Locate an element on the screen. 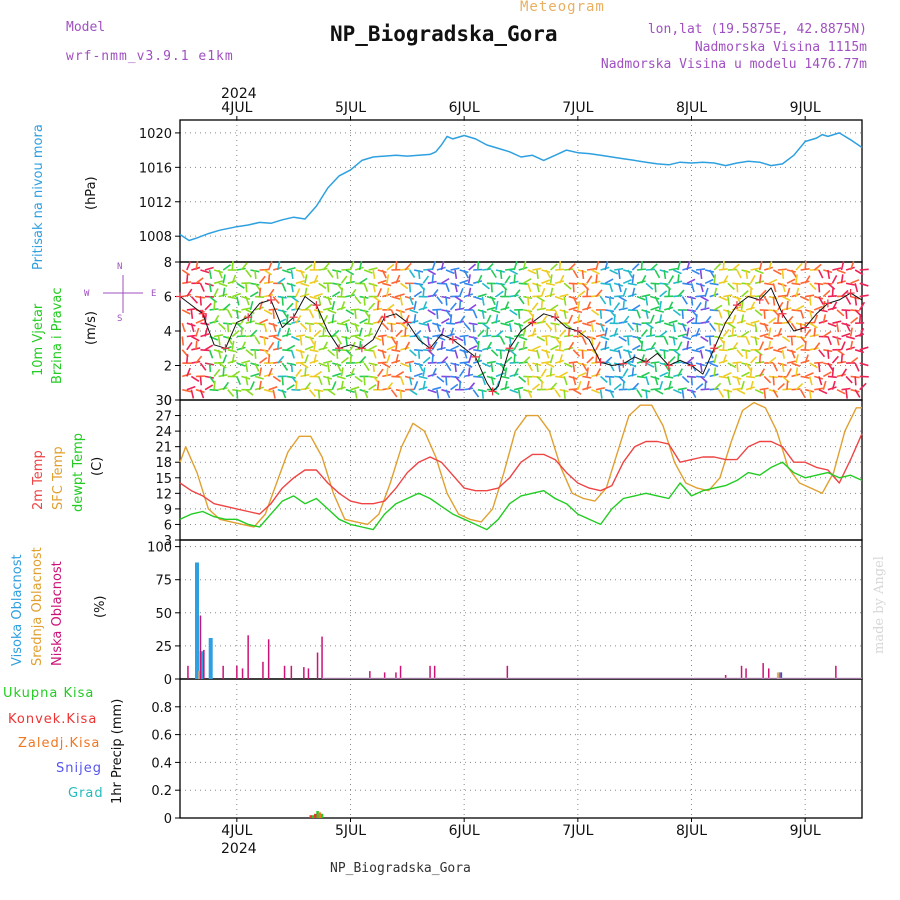 The image size is (900, 900). y-tick-label: 18 is located at coordinates (163, 463).